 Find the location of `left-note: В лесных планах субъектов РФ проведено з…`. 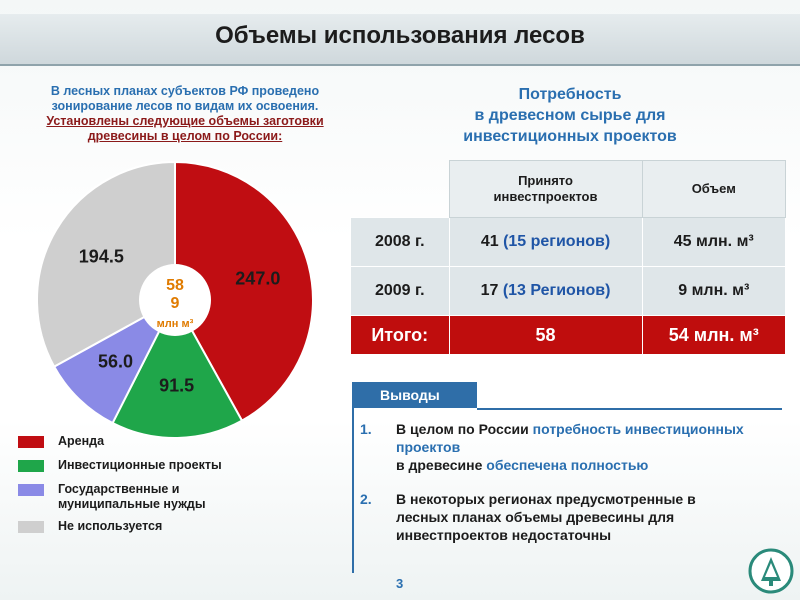

left-note: В лесных планах субъектов РФ проведено з… is located at coordinates (185, 114).